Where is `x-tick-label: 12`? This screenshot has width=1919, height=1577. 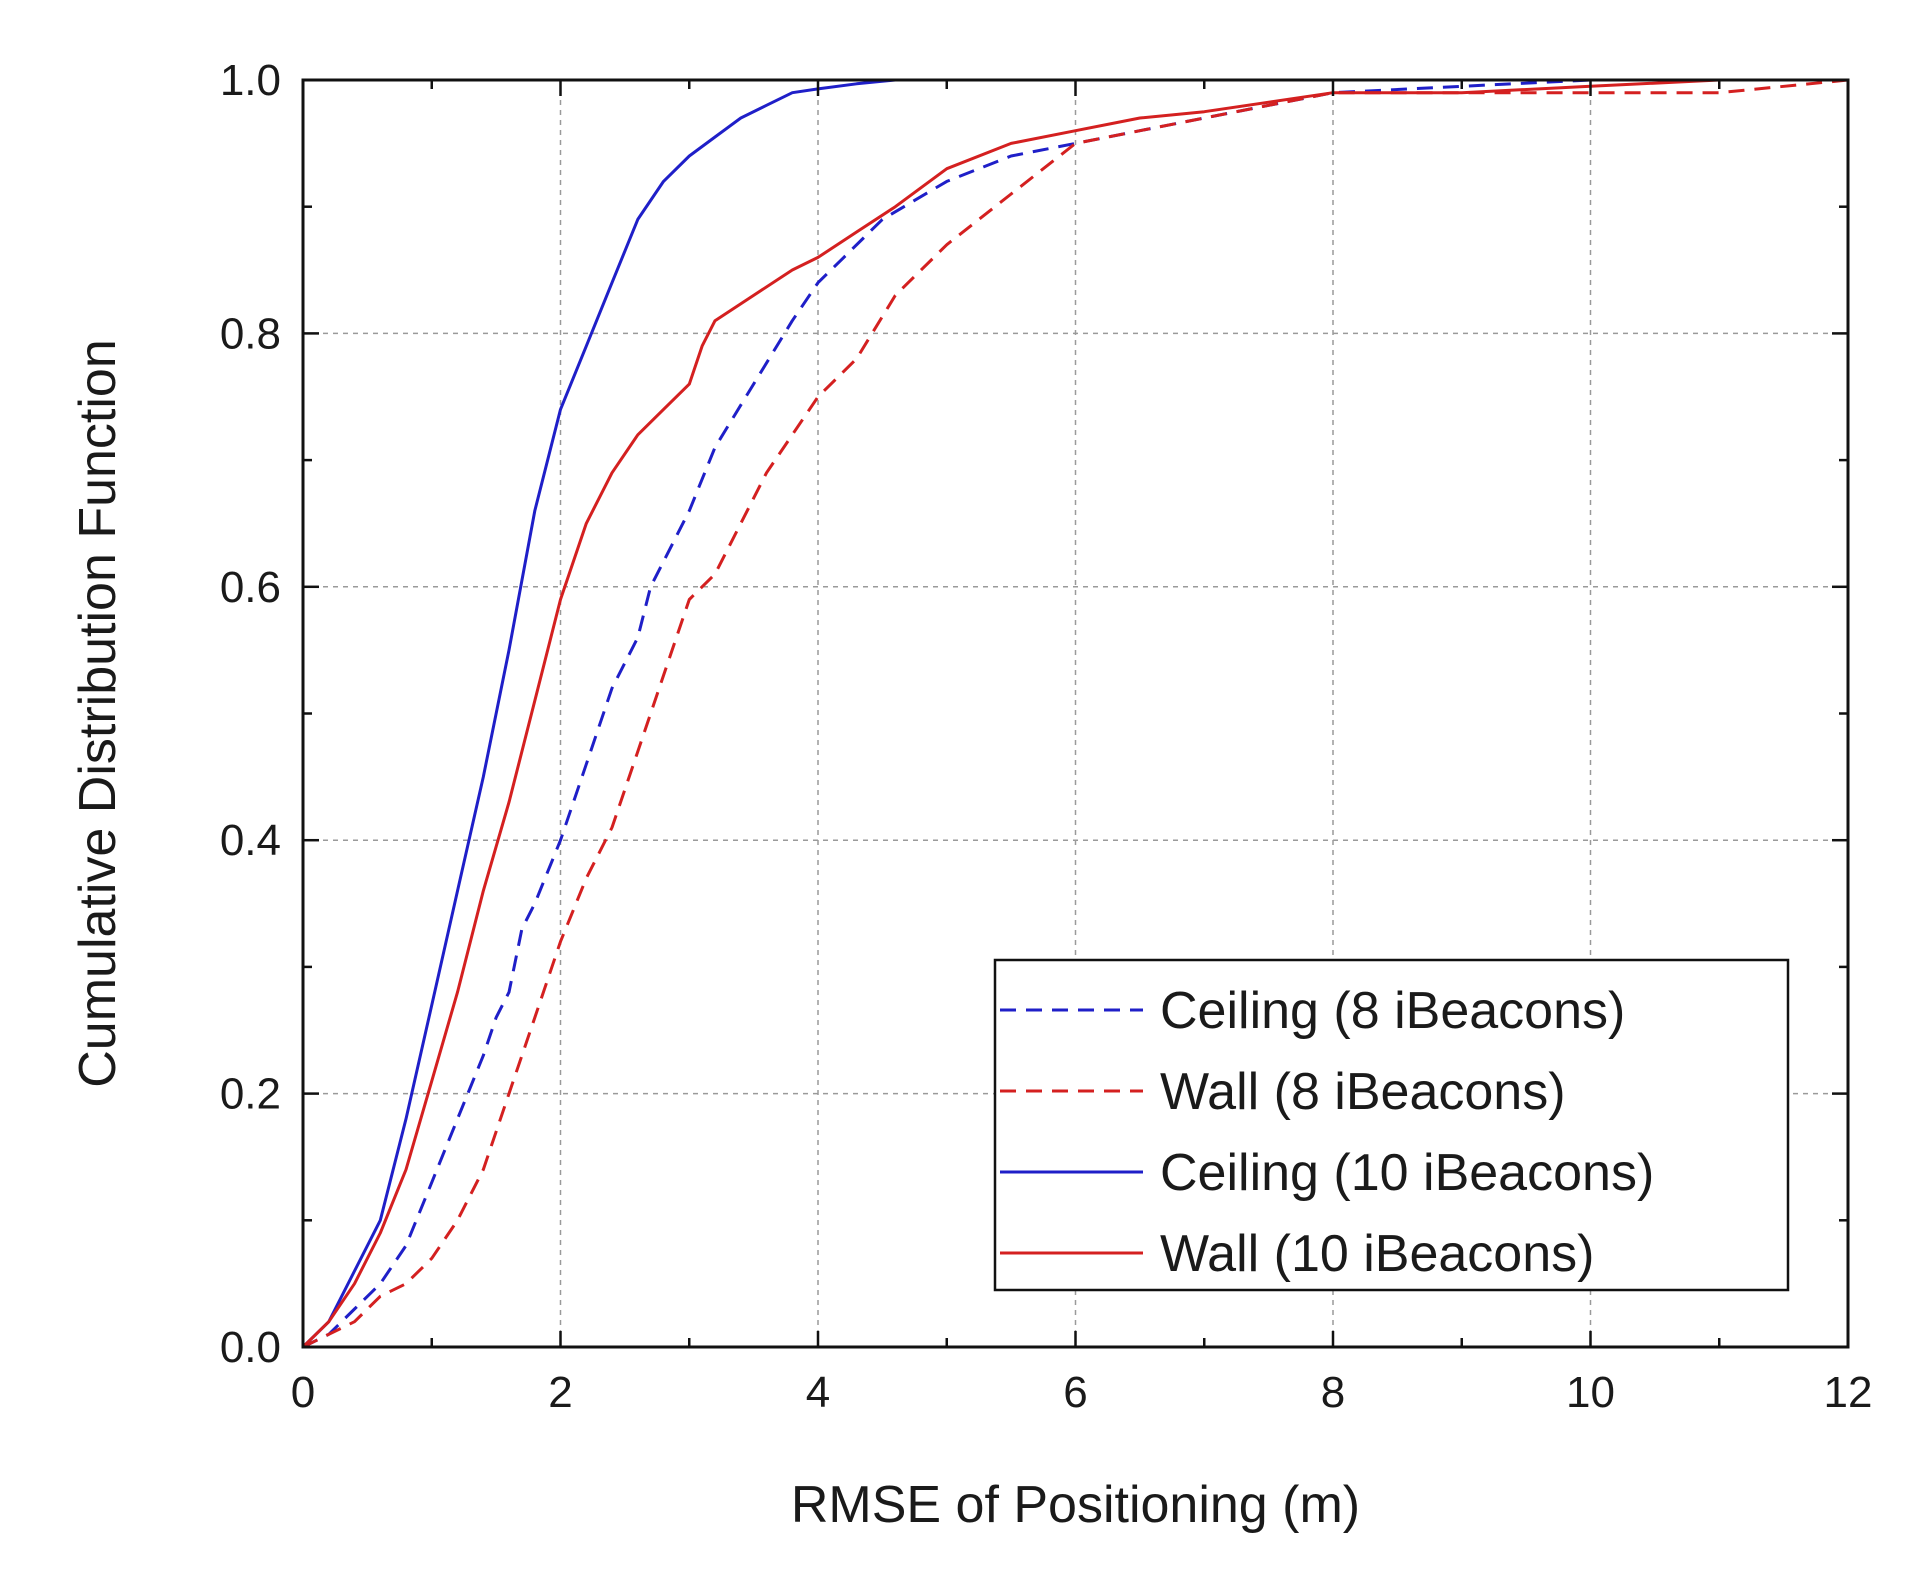 x-tick-label: 12 is located at coordinates (1848, 1392).